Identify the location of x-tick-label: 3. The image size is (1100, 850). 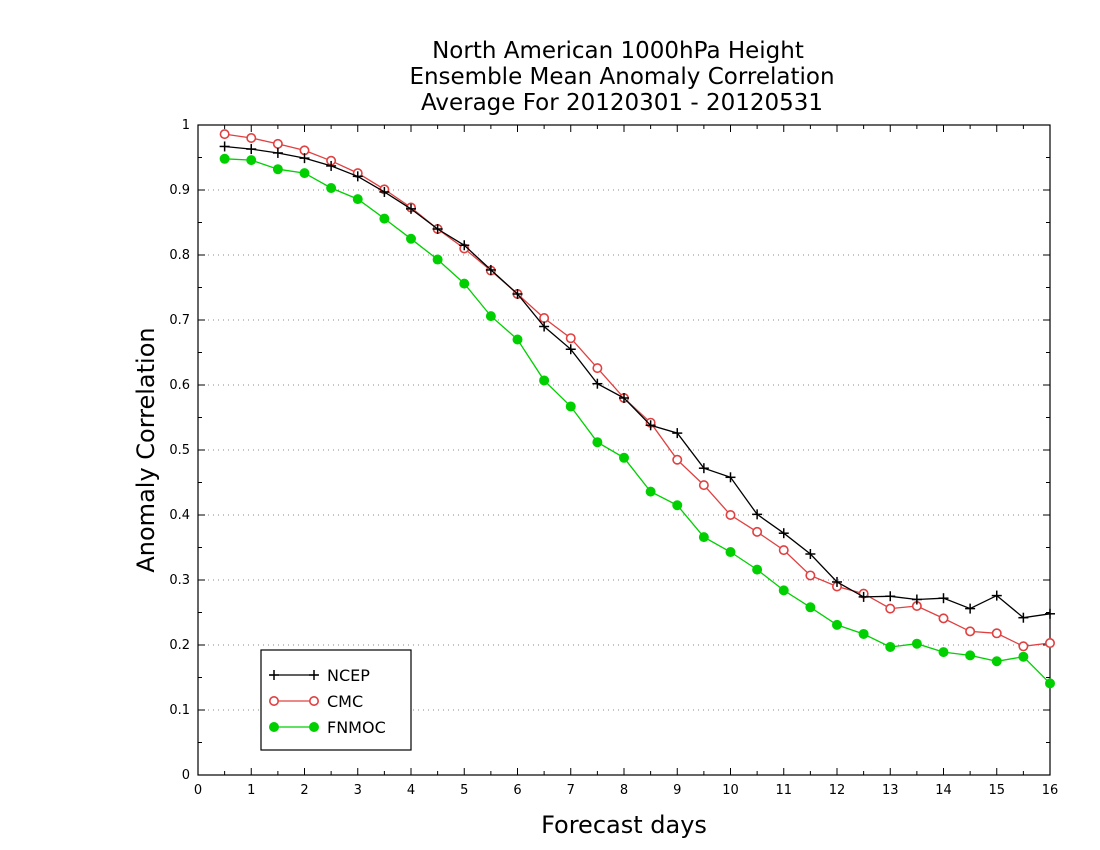
(358, 790).